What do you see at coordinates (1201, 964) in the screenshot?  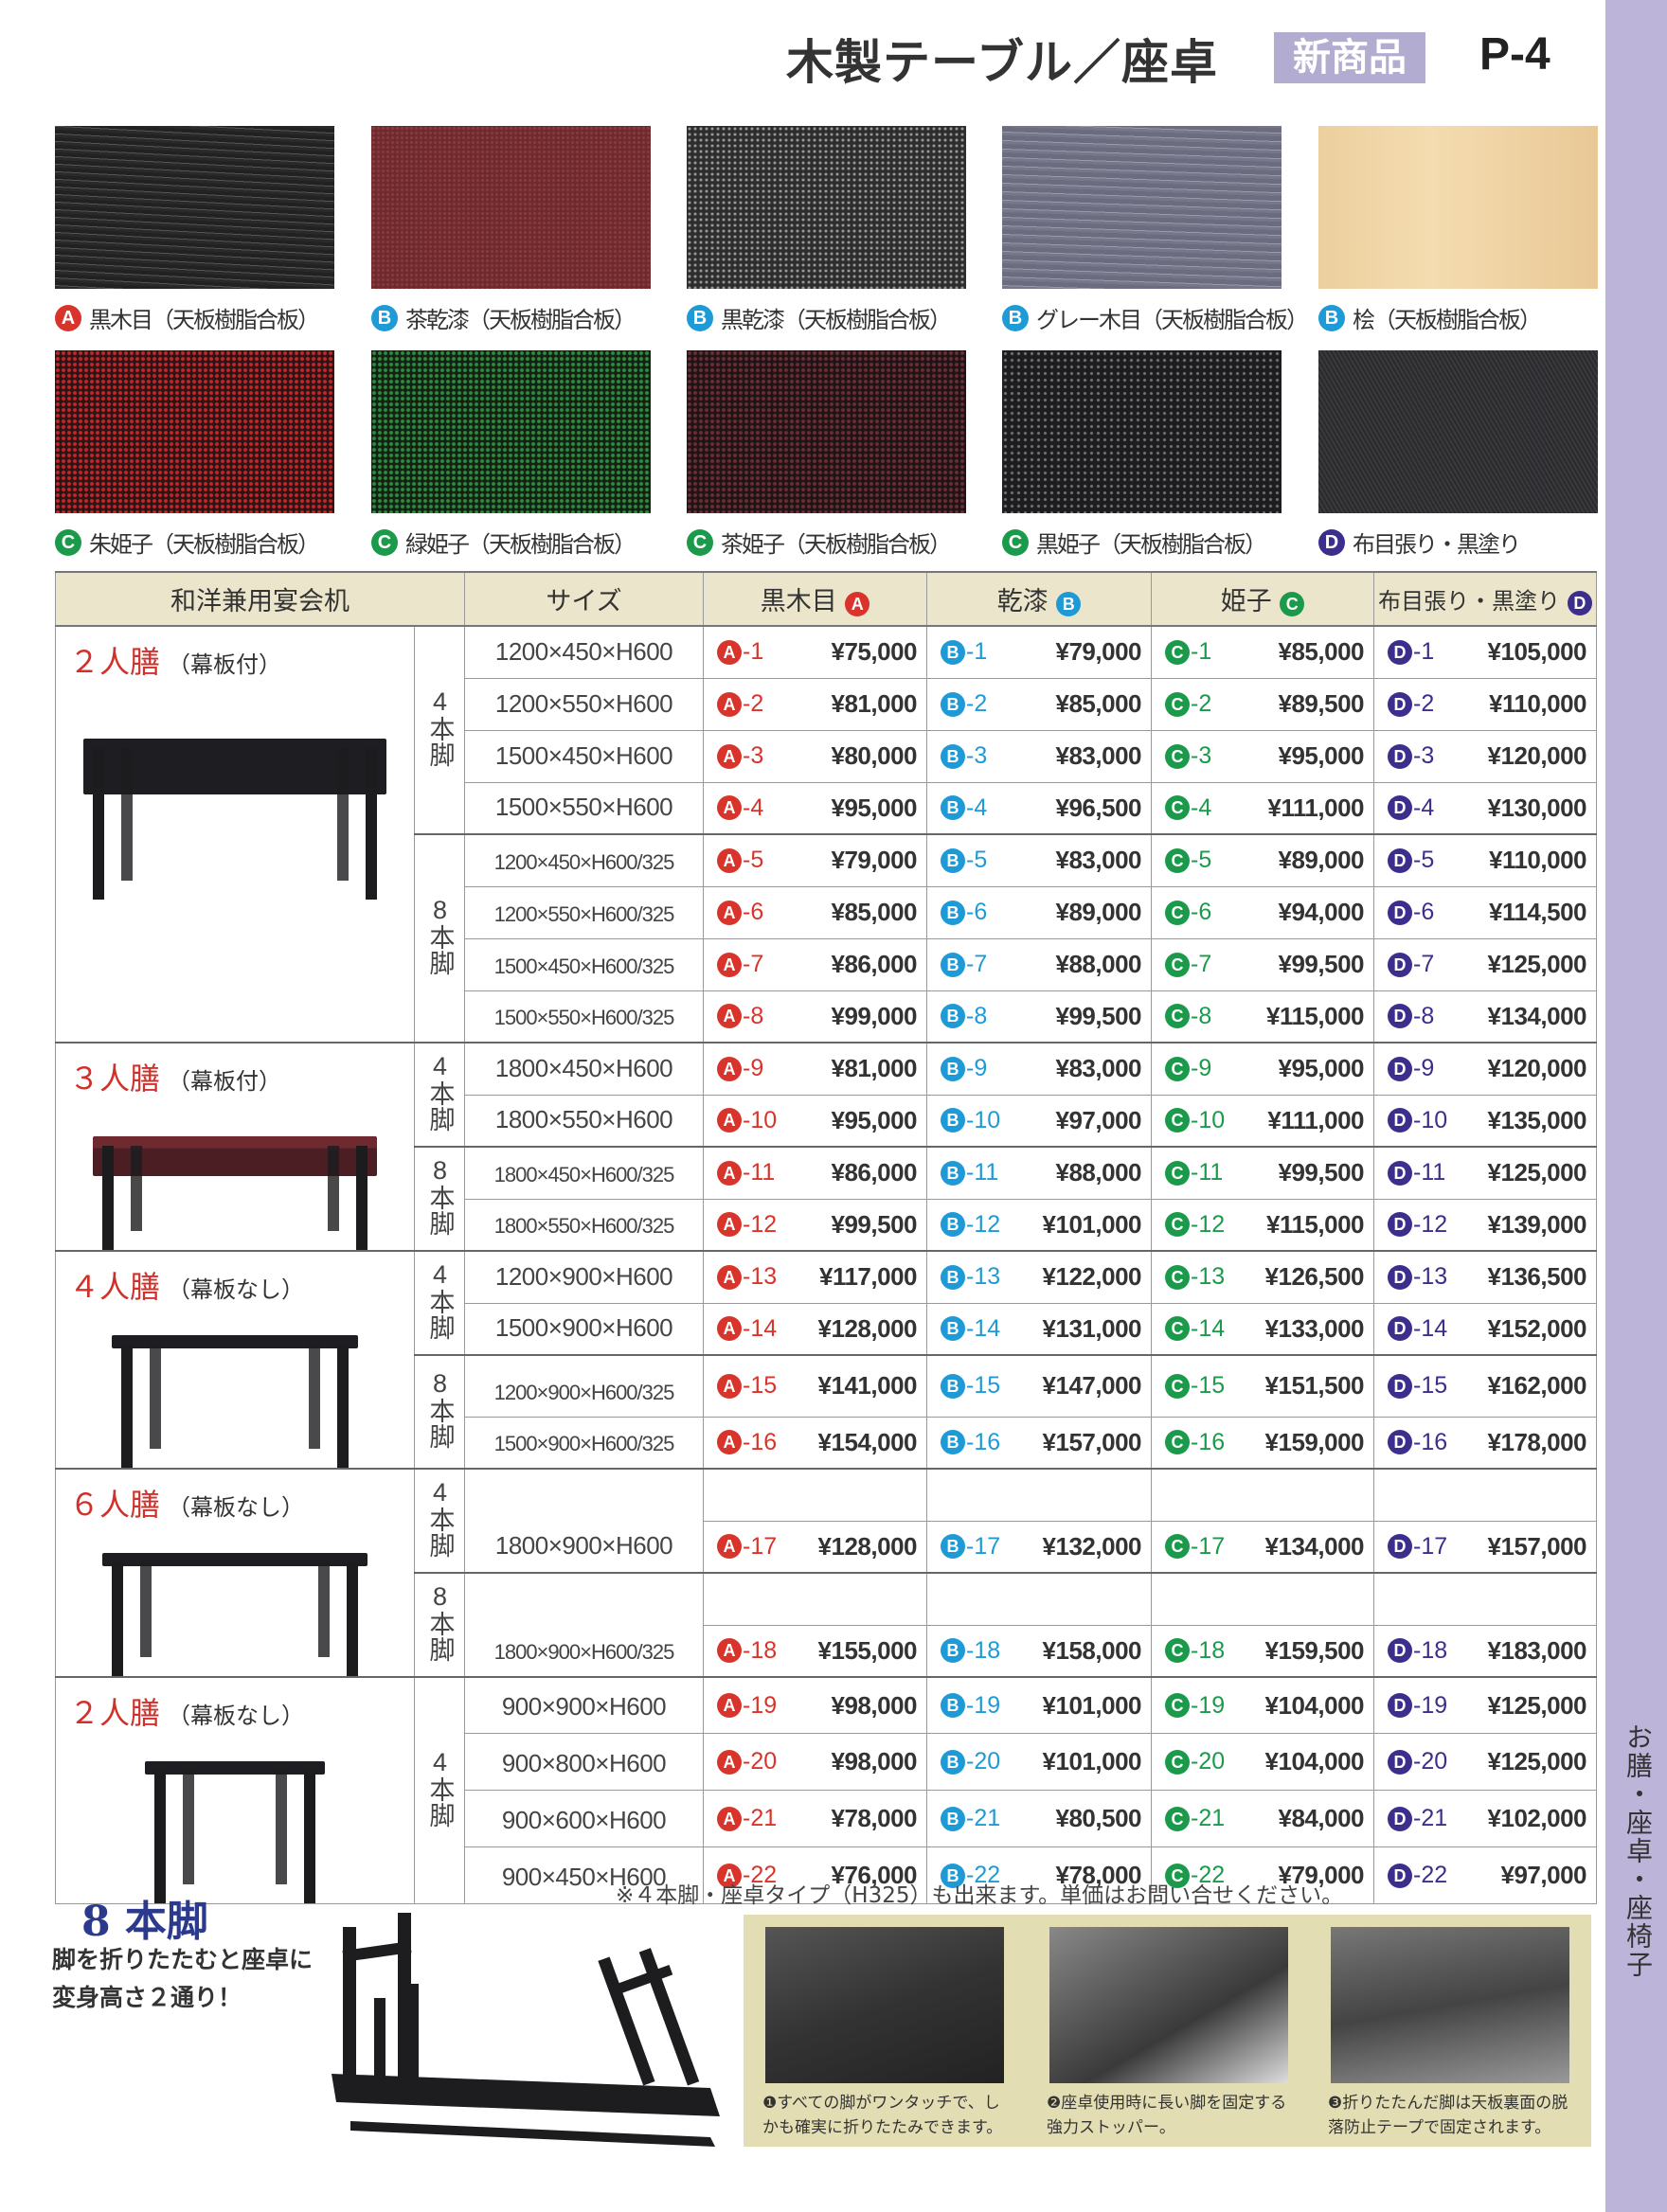 I see `item-number: -7` at bounding box center [1201, 964].